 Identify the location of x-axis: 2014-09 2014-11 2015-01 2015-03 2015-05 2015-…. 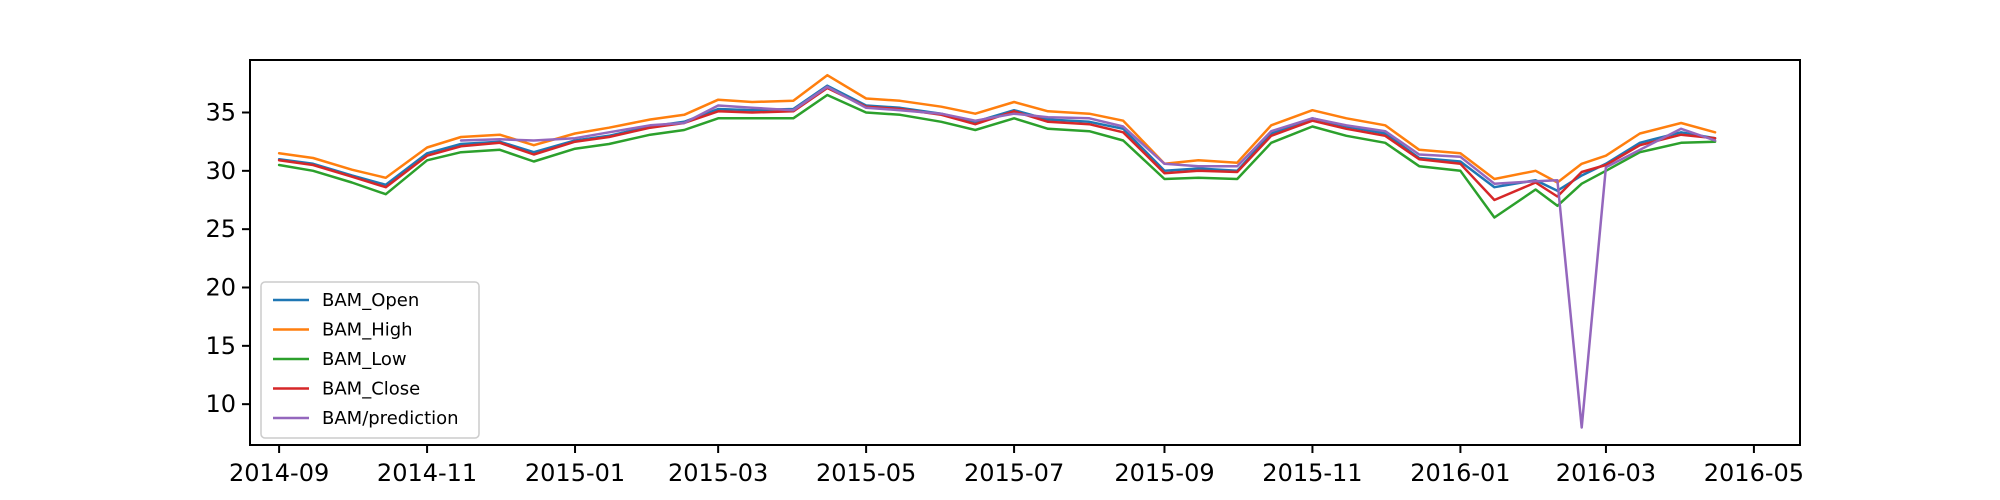
(1016, 466).